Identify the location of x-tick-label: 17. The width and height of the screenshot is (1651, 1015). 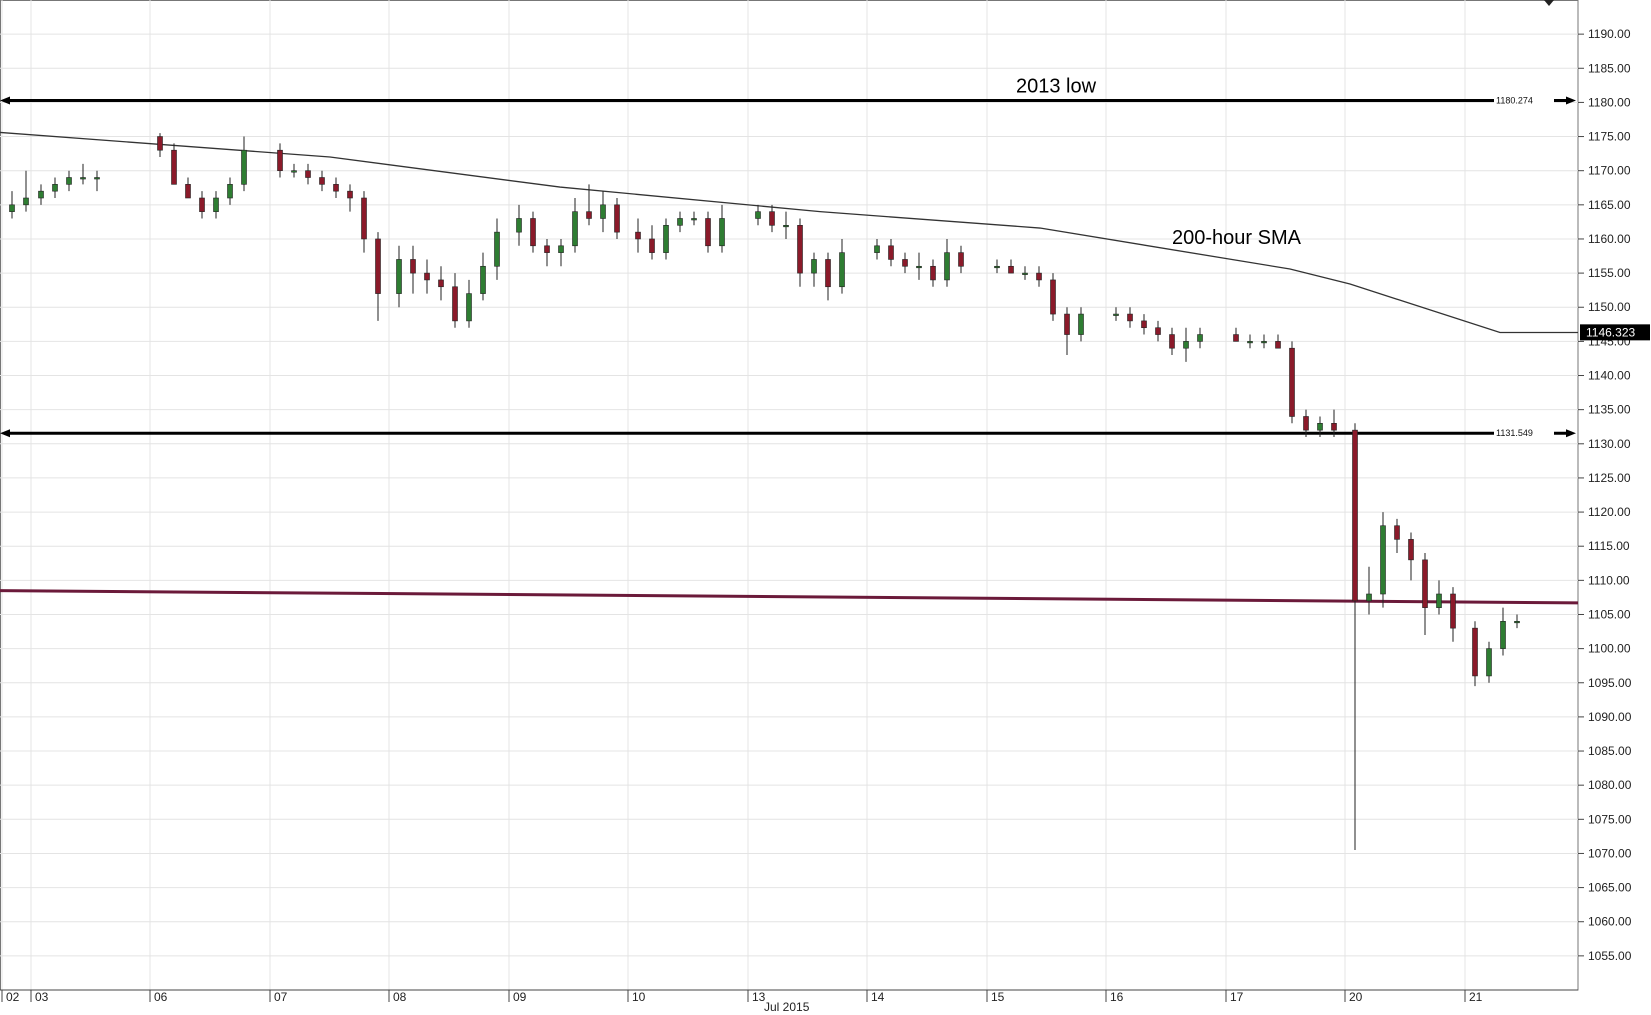
(1237, 997).